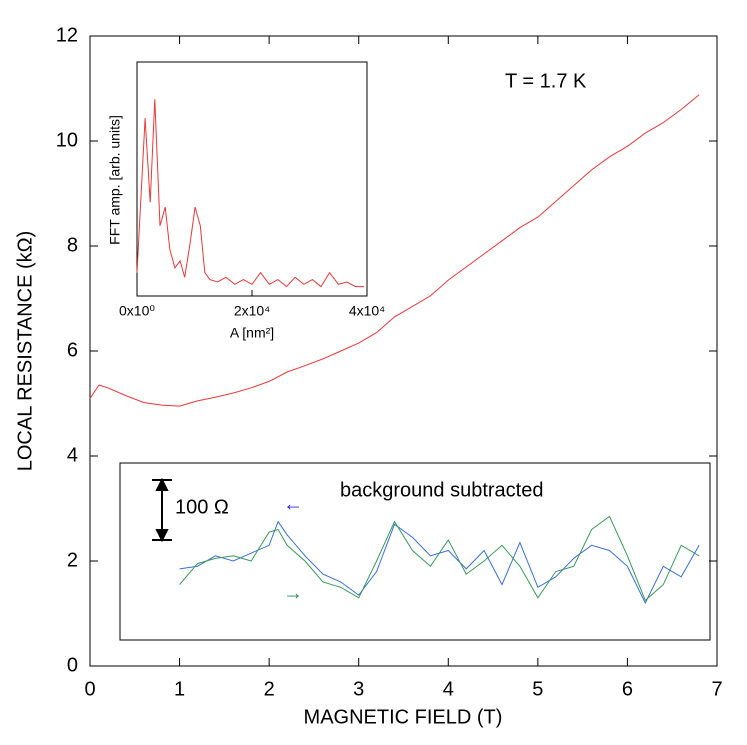  What do you see at coordinates (89, 689) in the screenshot?
I see `x-tick-label: 0` at bounding box center [89, 689].